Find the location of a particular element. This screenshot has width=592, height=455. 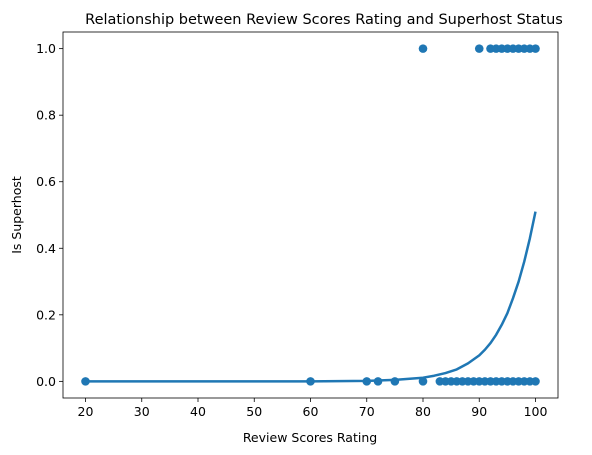

x-axis-label: Review Scores Rating is located at coordinates (310, 437).